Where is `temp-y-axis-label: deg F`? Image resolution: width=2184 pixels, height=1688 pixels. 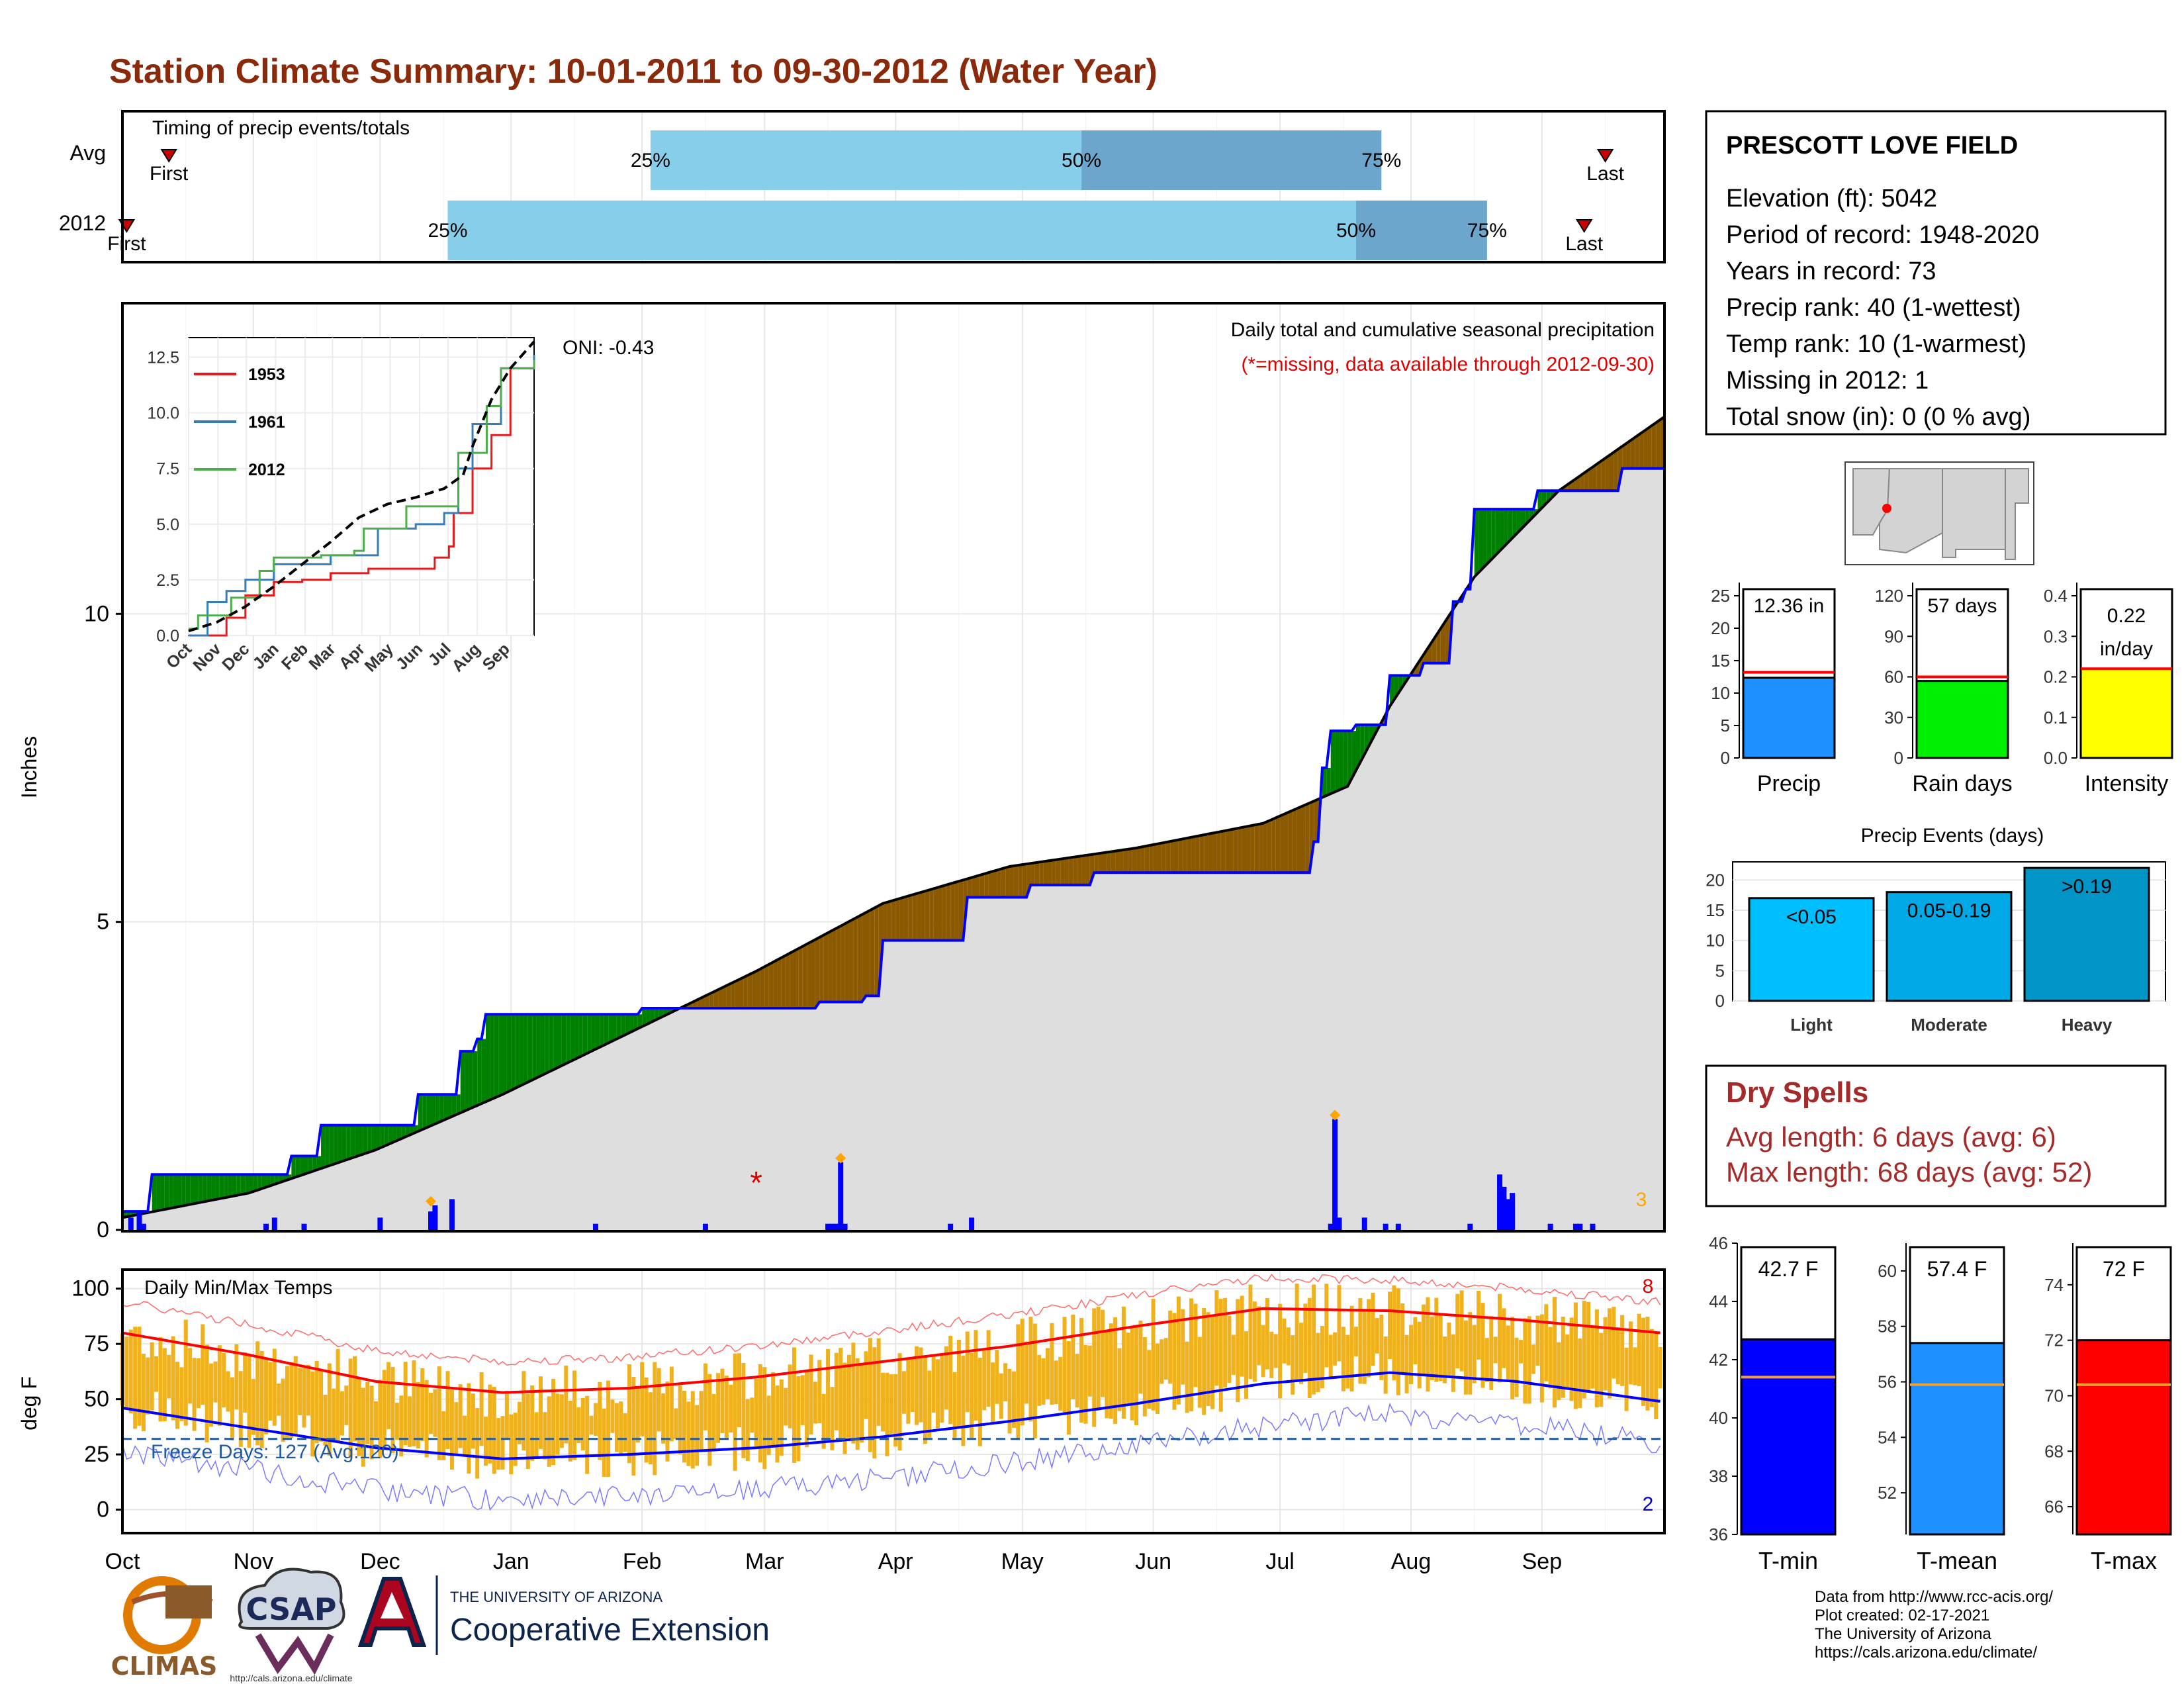 temp-y-axis-label: deg F is located at coordinates (29, 1403).